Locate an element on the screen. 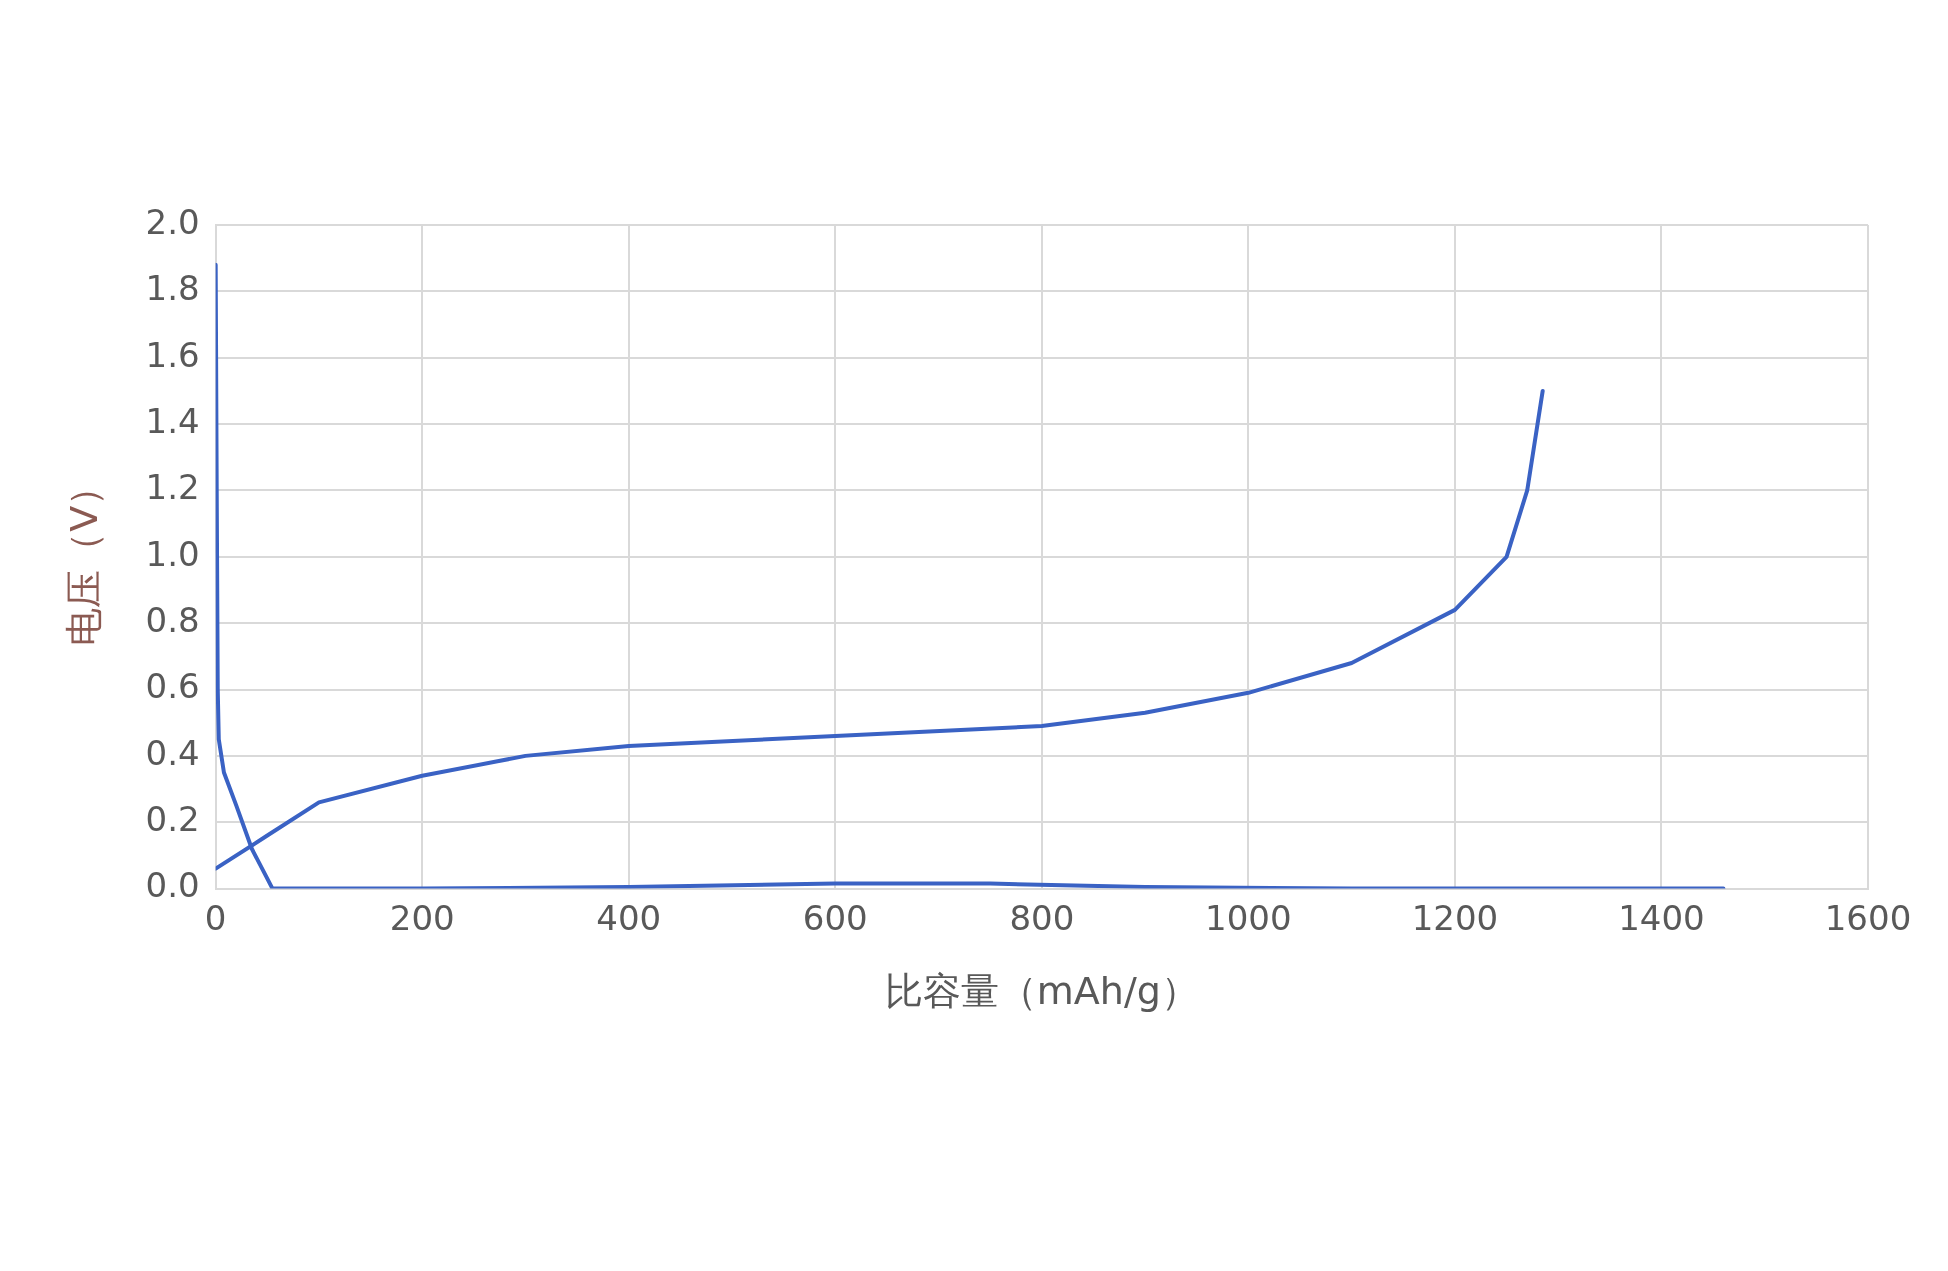 This screenshot has height=1271, width=1948. y-tick-label: 0.0 is located at coordinates (172, 885).